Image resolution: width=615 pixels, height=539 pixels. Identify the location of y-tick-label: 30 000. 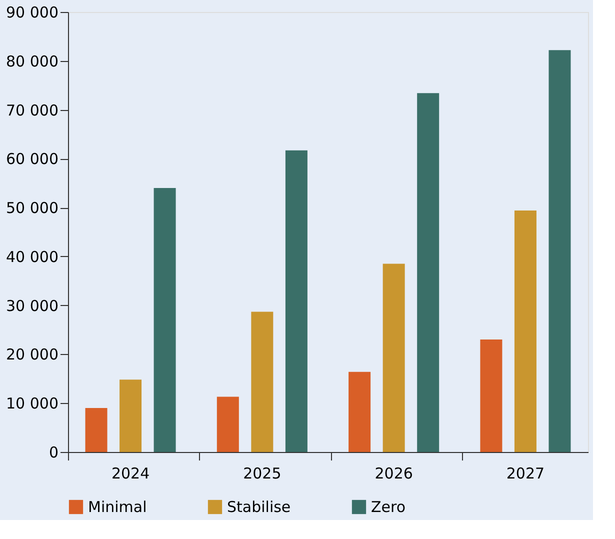
(32, 305).